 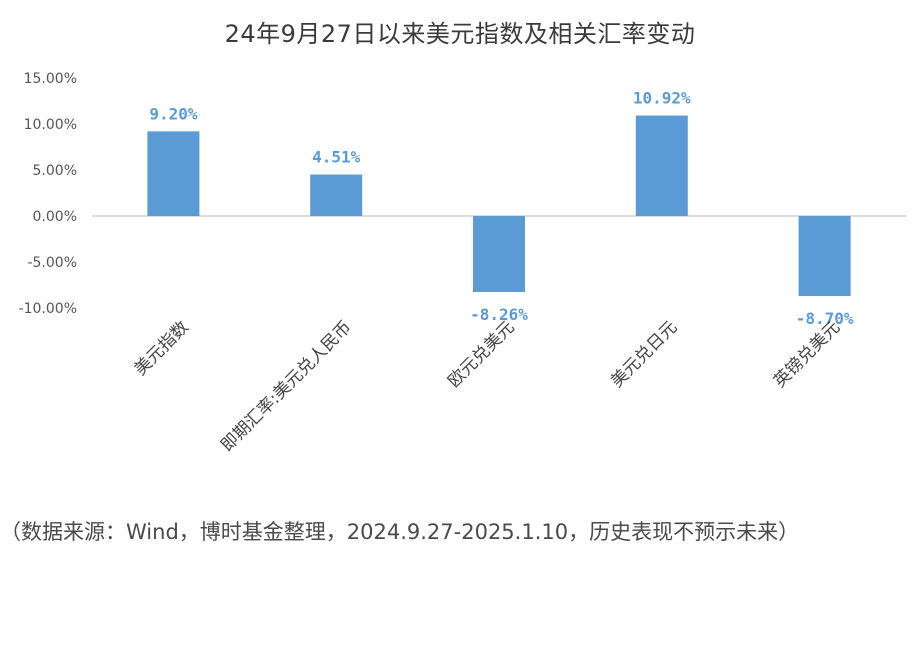 What do you see at coordinates (55, 217) in the screenshot?
I see `y-tick-label: 0.00%` at bounding box center [55, 217].